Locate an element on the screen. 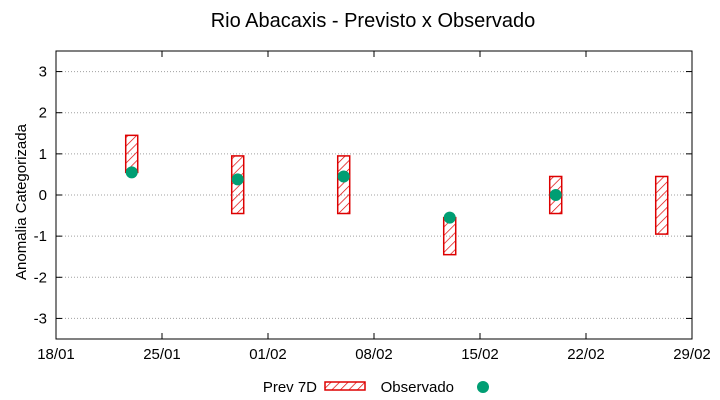 The height and width of the screenshot is (400, 720). y-tick-label: -2 is located at coordinates (40, 277).